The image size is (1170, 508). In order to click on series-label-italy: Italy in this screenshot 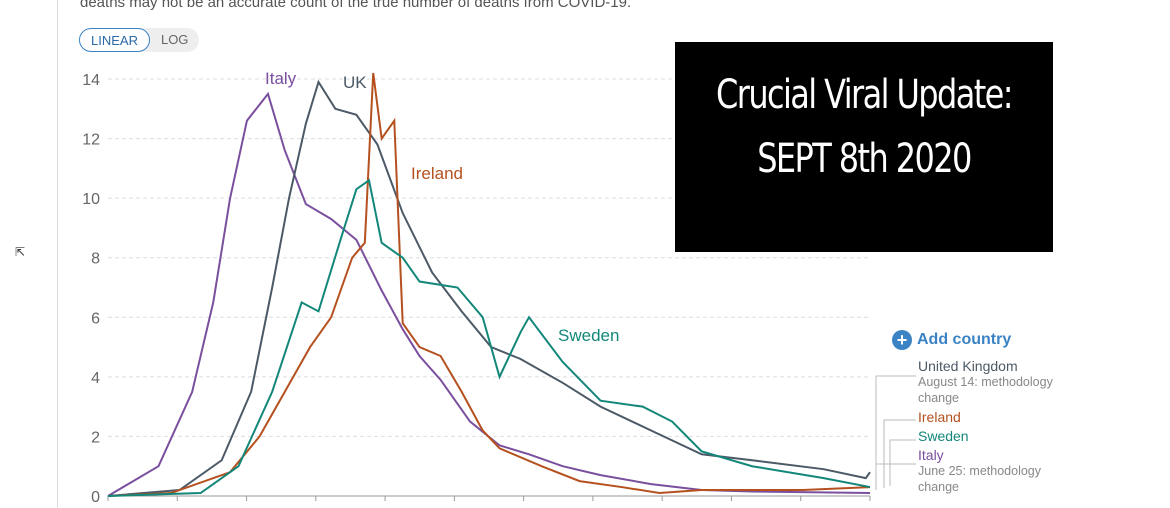, I will do `click(281, 78)`.